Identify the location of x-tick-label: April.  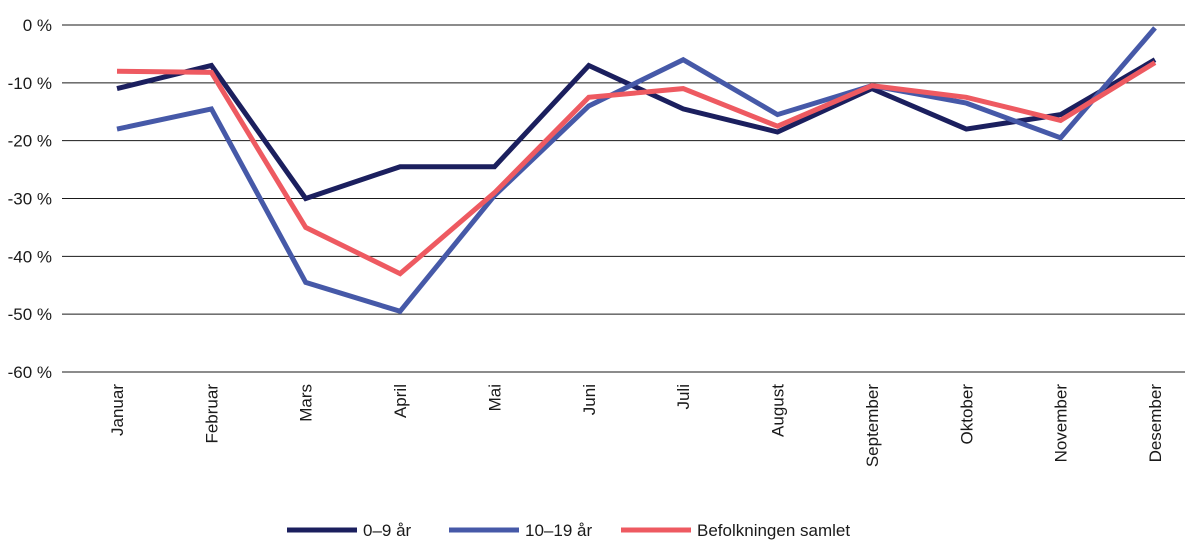
(400, 401).